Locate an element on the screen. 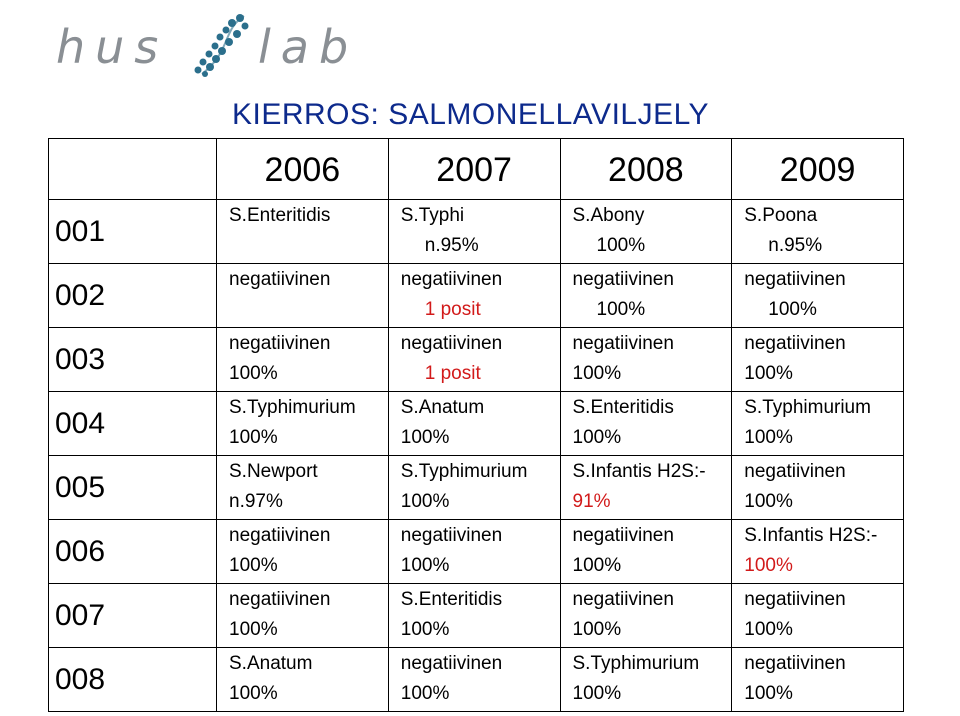  result-cell: S.Infantis H2S:- 100% is located at coordinates (817, 551).